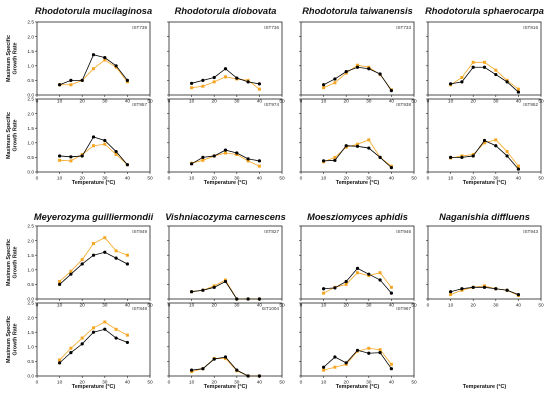 This screenshot has height=409, width=550. Describe the element at coordinates (139, 231) in the screenshot. I see `strain-label: IST849` at that location.